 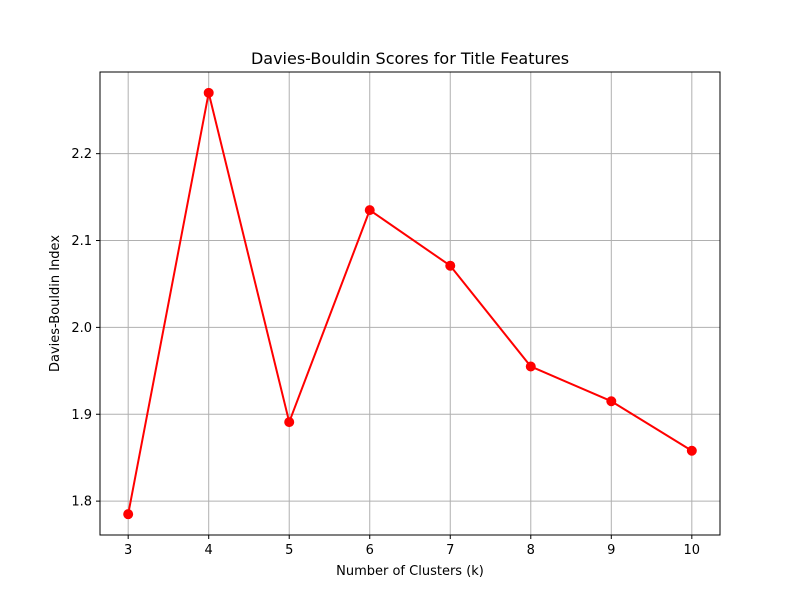 What do you see at coordinates (410, 571) in the screenshot?
I see `x-axis-label: Number of Clusters (k)` at bounding box center [410, 571].